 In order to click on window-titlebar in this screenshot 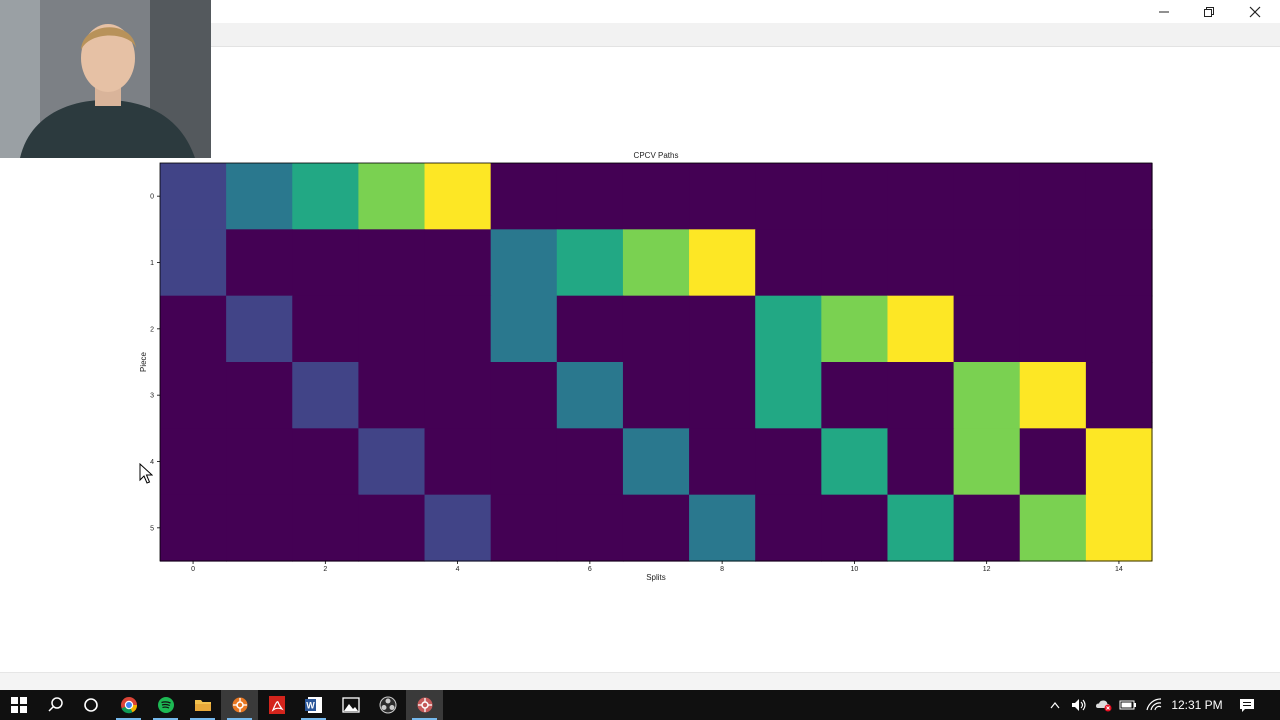, I will do `click(640, 11)`.